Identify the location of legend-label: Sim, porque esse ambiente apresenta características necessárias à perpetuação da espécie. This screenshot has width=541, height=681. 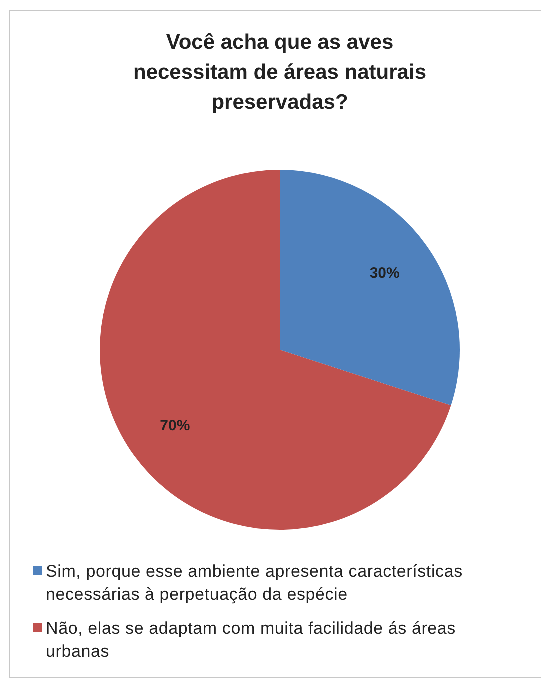
(255, 583).